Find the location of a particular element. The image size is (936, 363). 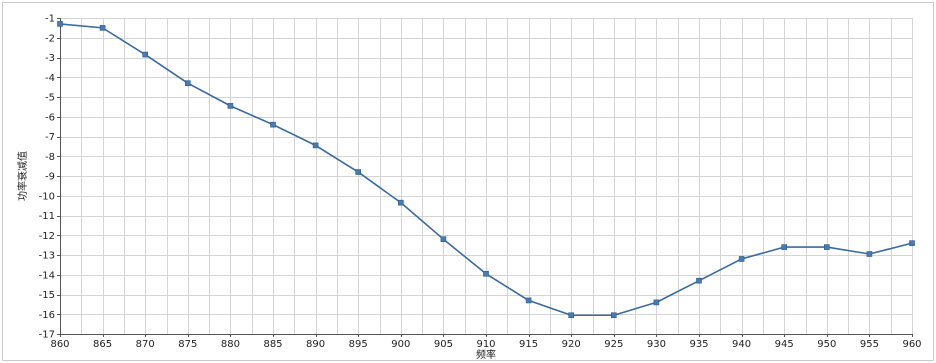

x-tick-label: 870 is located at coordinates (145, 344).